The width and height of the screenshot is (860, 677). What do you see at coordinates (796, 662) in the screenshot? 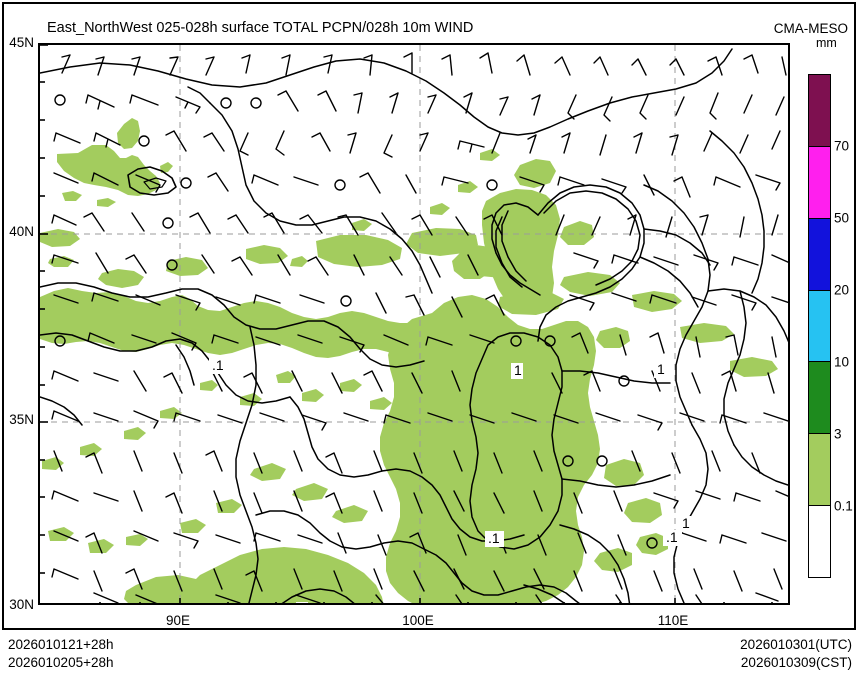
I see `footer-valid-cst: 2026010309(CST)` at bounding box center [796, 662].